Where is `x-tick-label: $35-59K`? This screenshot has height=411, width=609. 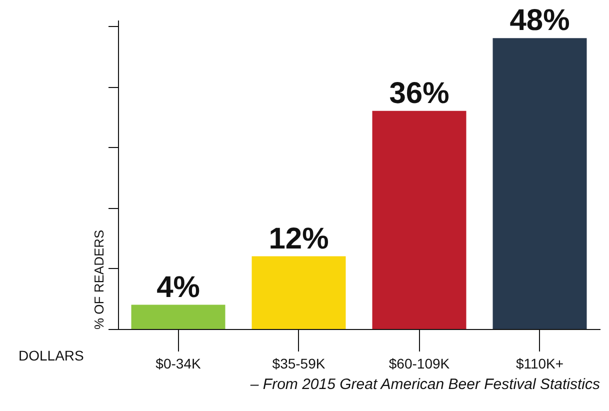 x-tick-label: $35-59K is located at coordinates (299, 364).